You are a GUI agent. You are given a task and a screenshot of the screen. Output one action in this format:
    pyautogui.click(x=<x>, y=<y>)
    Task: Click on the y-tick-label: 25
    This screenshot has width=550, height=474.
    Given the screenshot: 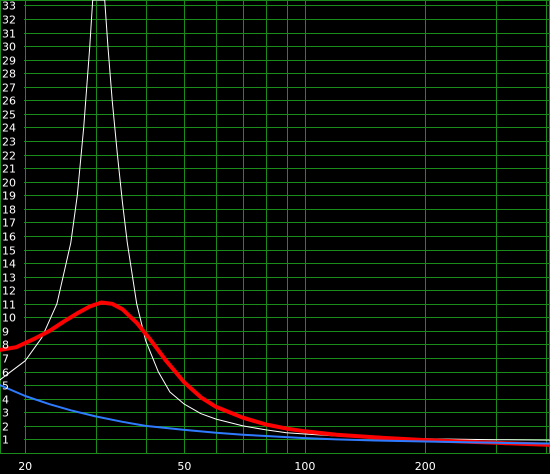 What is the action you would take?
    pyautogui.click(x=9, y=115)
    